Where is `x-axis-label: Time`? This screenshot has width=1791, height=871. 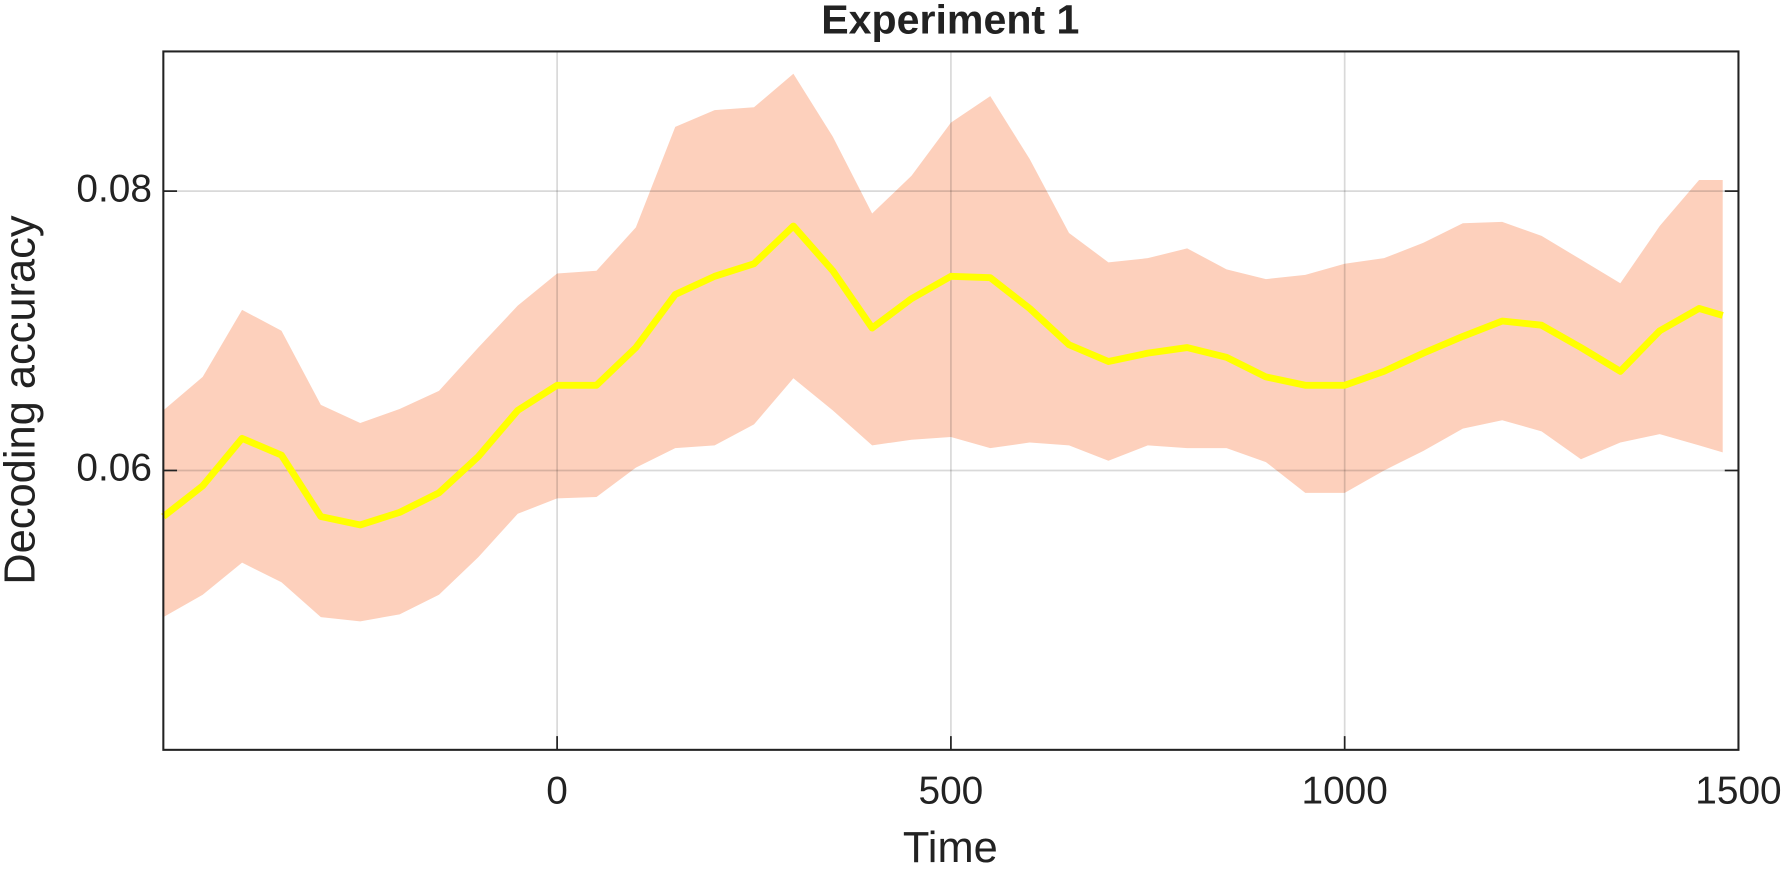
x-axis-label: Time is located at coordinates (950, 847).